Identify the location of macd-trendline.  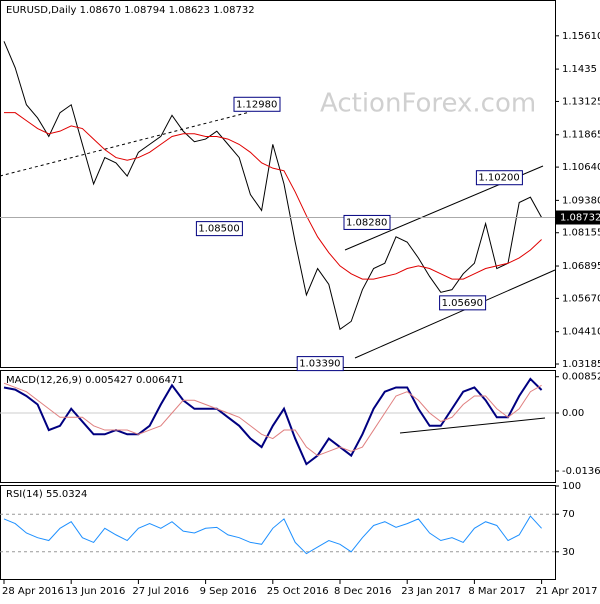
(472, 425).